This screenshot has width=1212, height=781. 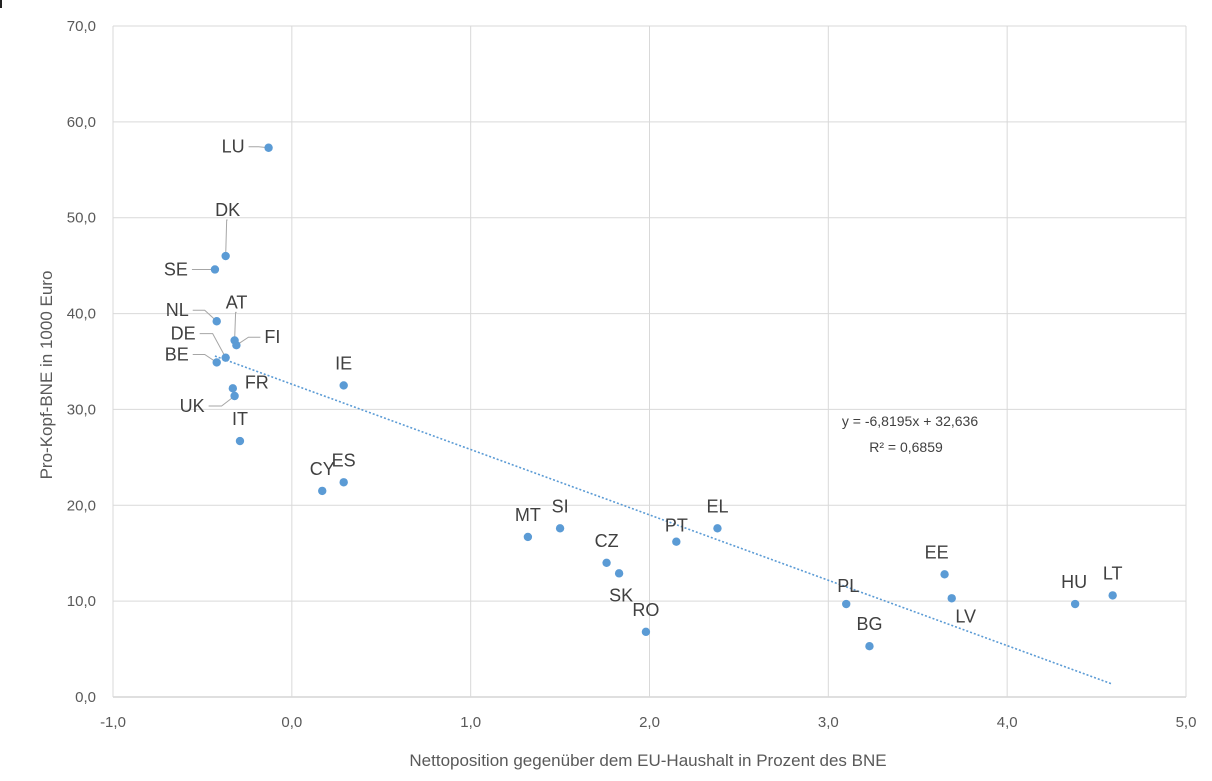 What do you see at coordinates (1113, 573) in the screenshot?
I see `point-label-lt: LT` at bounding box center [1113, 573].